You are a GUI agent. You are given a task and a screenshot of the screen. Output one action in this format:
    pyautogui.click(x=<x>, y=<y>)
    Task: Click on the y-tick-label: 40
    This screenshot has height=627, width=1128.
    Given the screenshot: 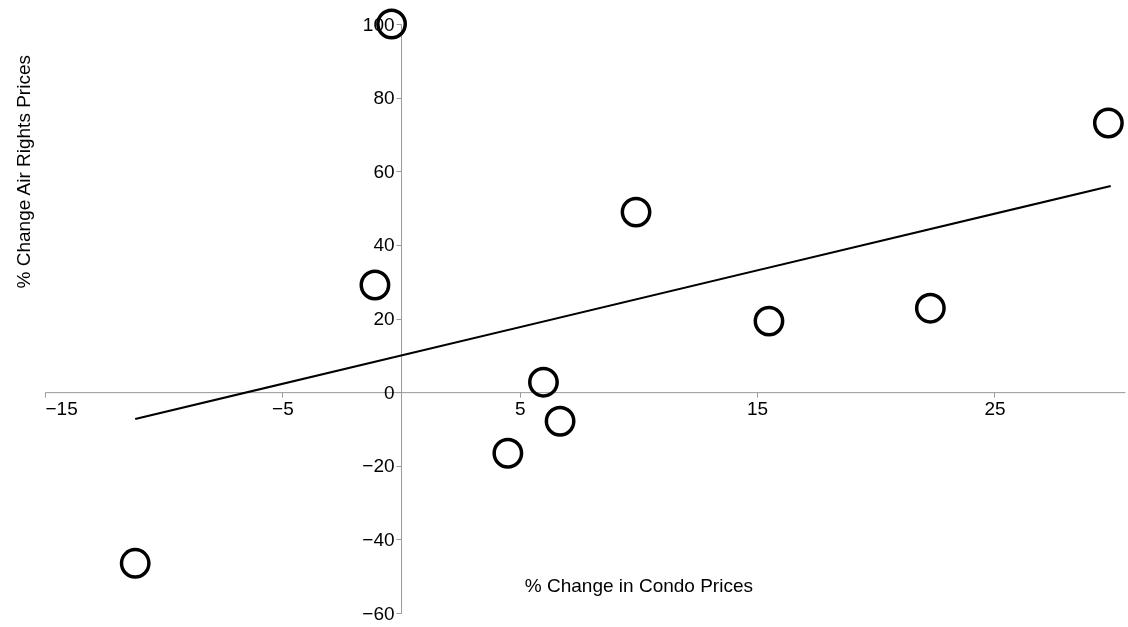 What is the action you would take?
    pyautogui.click(x=384, y=245)
    